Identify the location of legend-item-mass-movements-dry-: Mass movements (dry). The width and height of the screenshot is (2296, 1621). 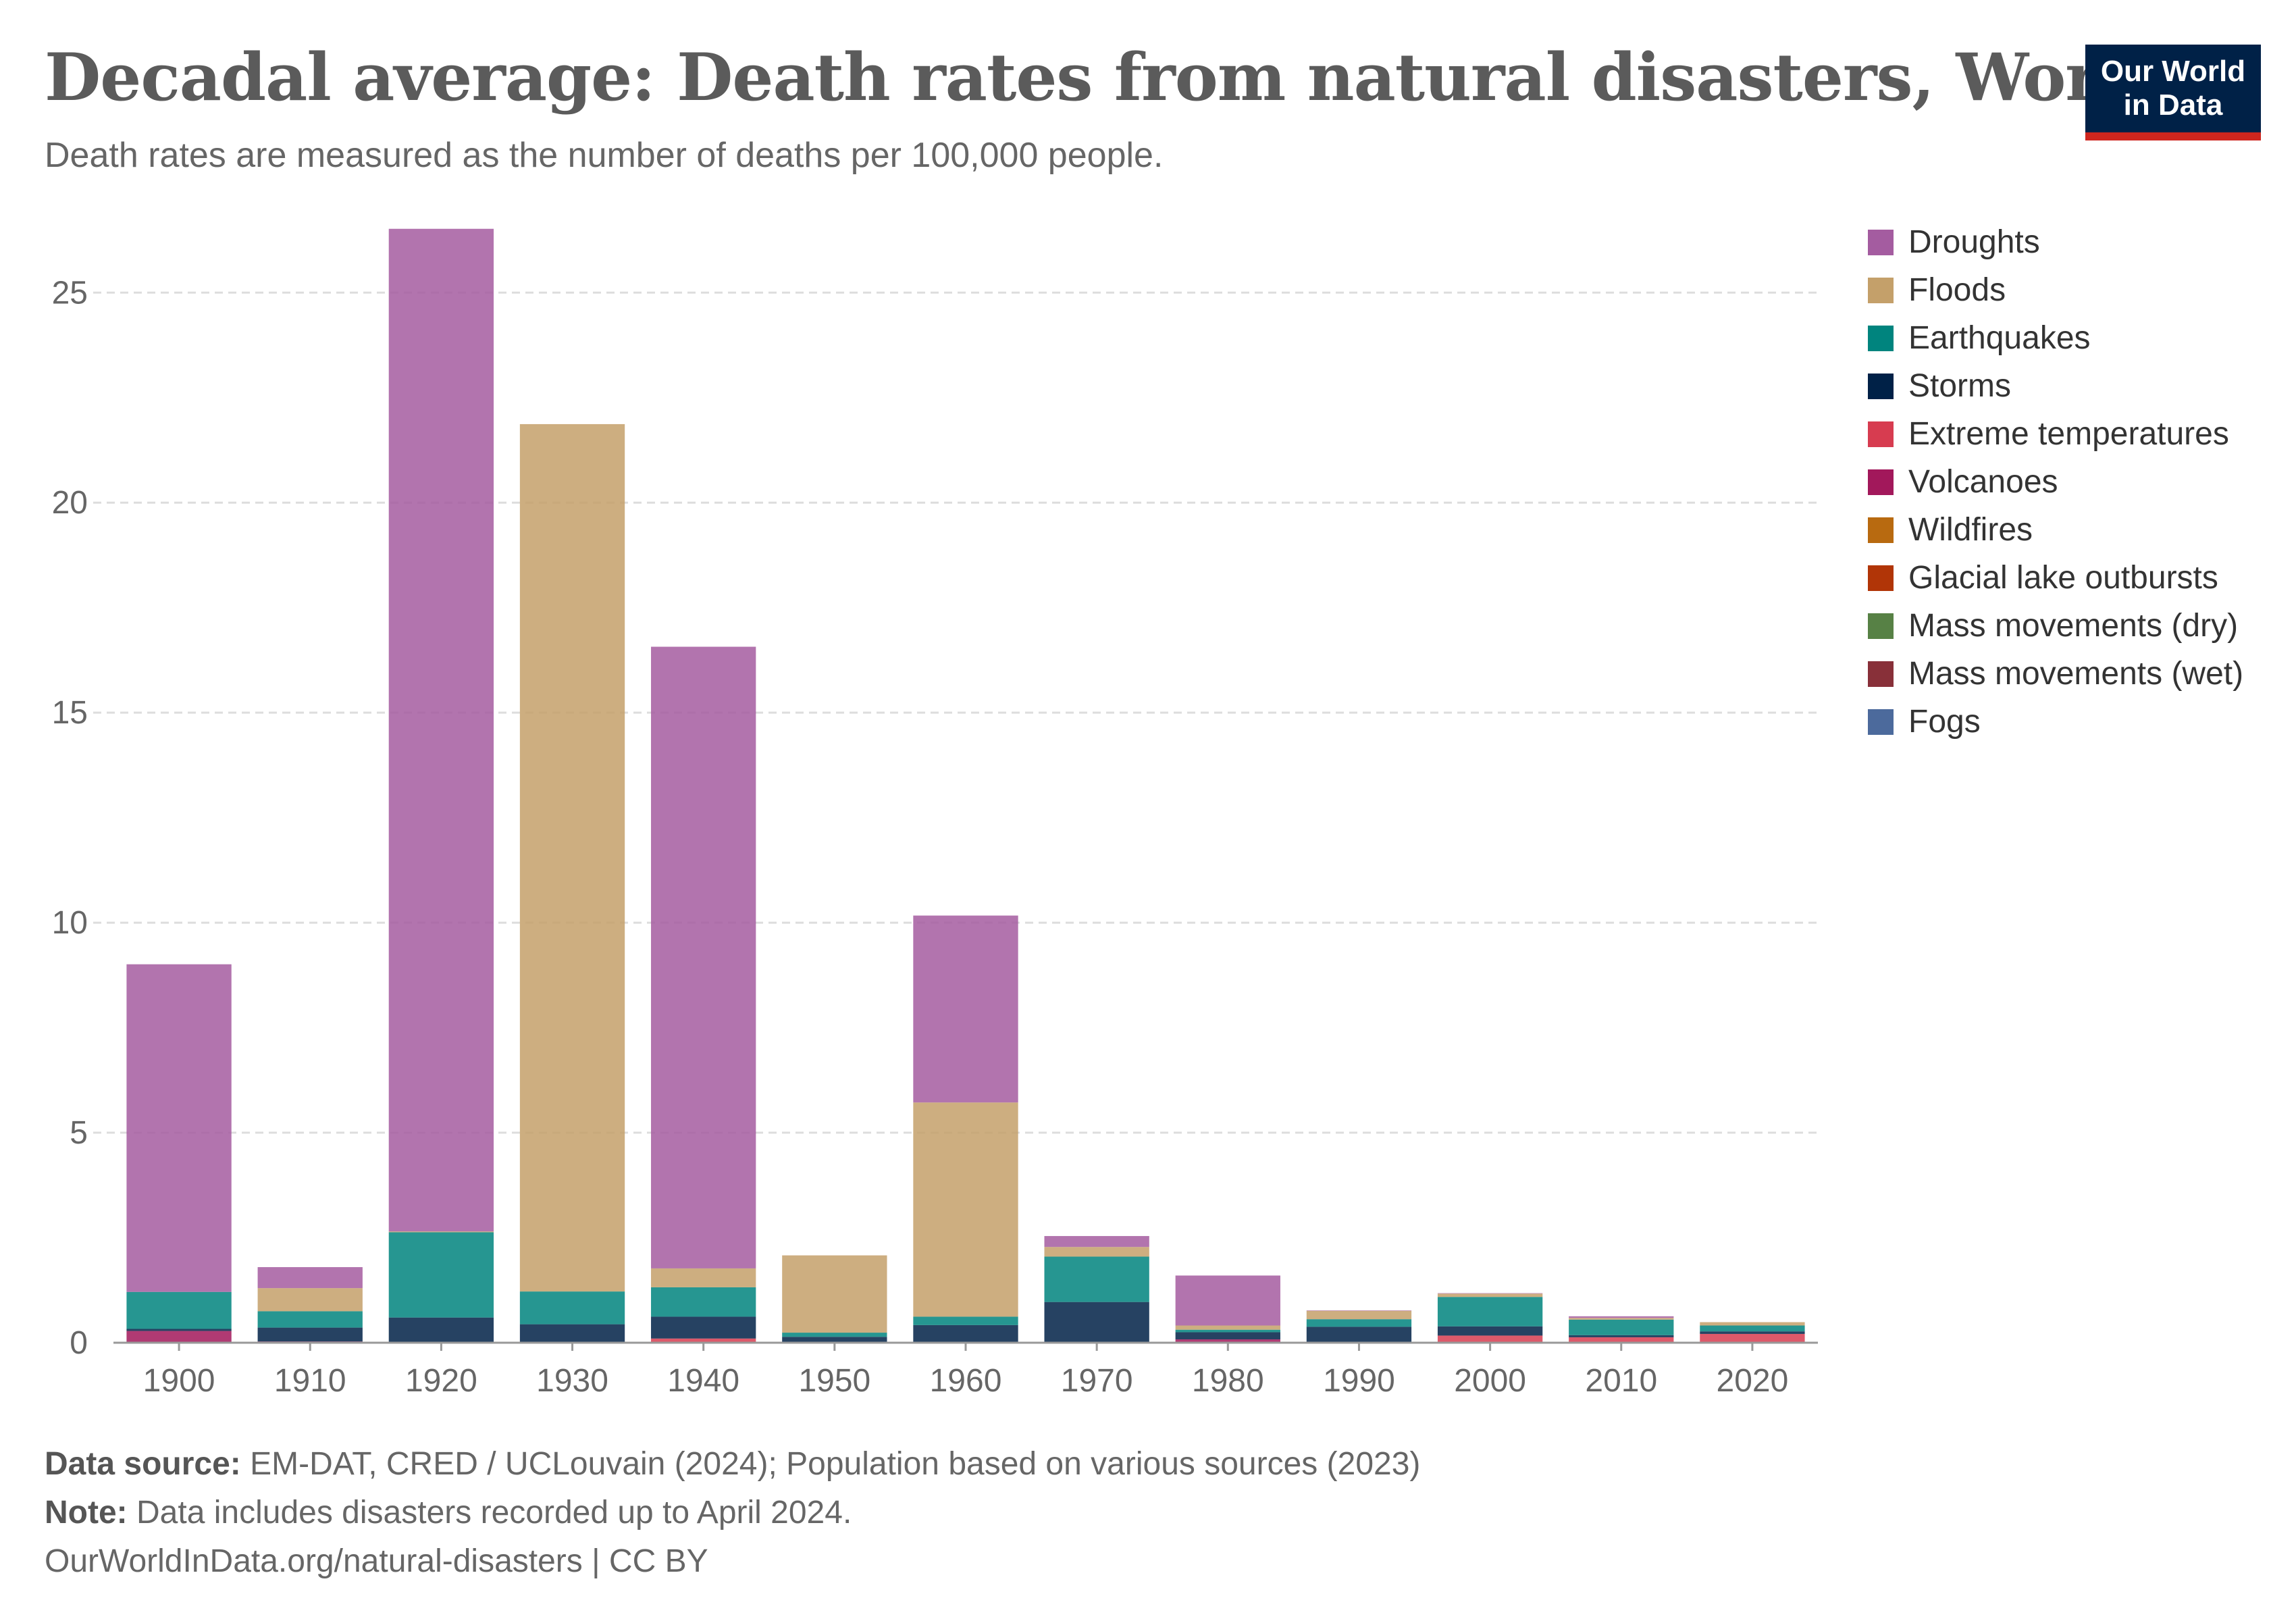
(2053, 626).